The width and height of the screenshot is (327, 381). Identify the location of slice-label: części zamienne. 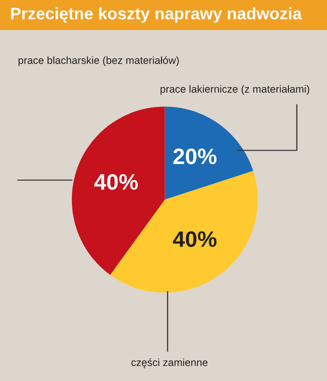
(169, 363).